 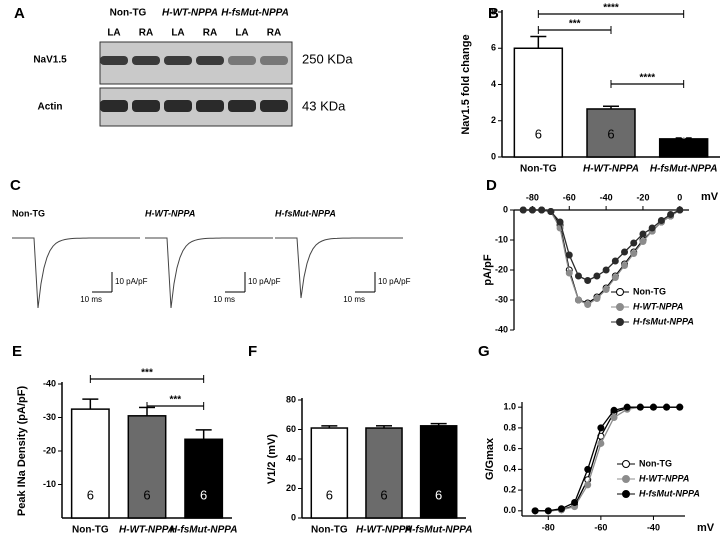 I want to click on y-tick-label: -20, so click(x=49, y=450).